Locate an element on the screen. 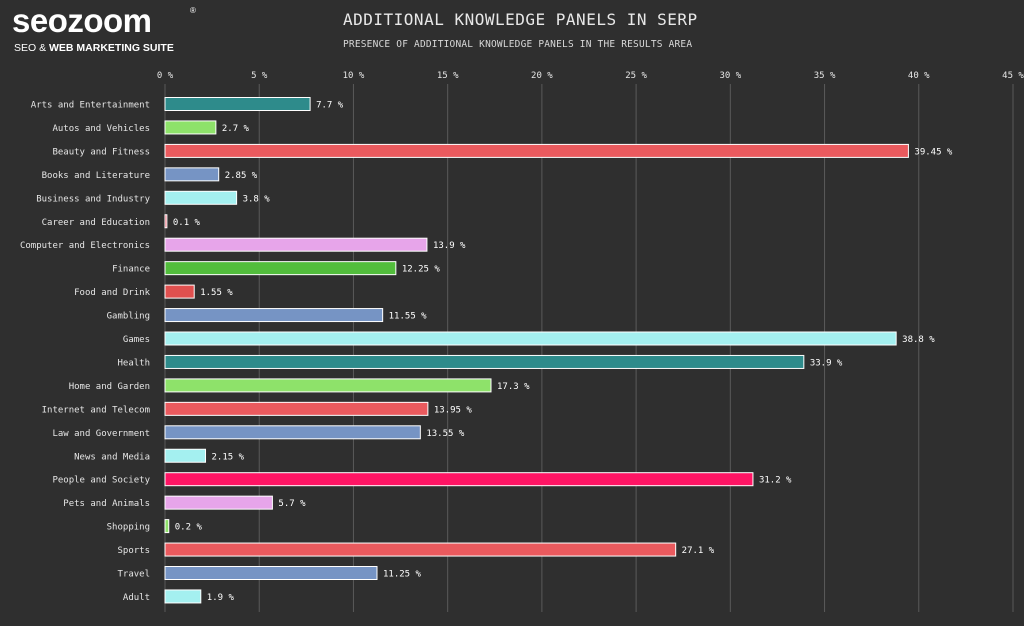 This screenshot has height=626, width=1024. category-label: Gambling is located at coordinates (128, 317).